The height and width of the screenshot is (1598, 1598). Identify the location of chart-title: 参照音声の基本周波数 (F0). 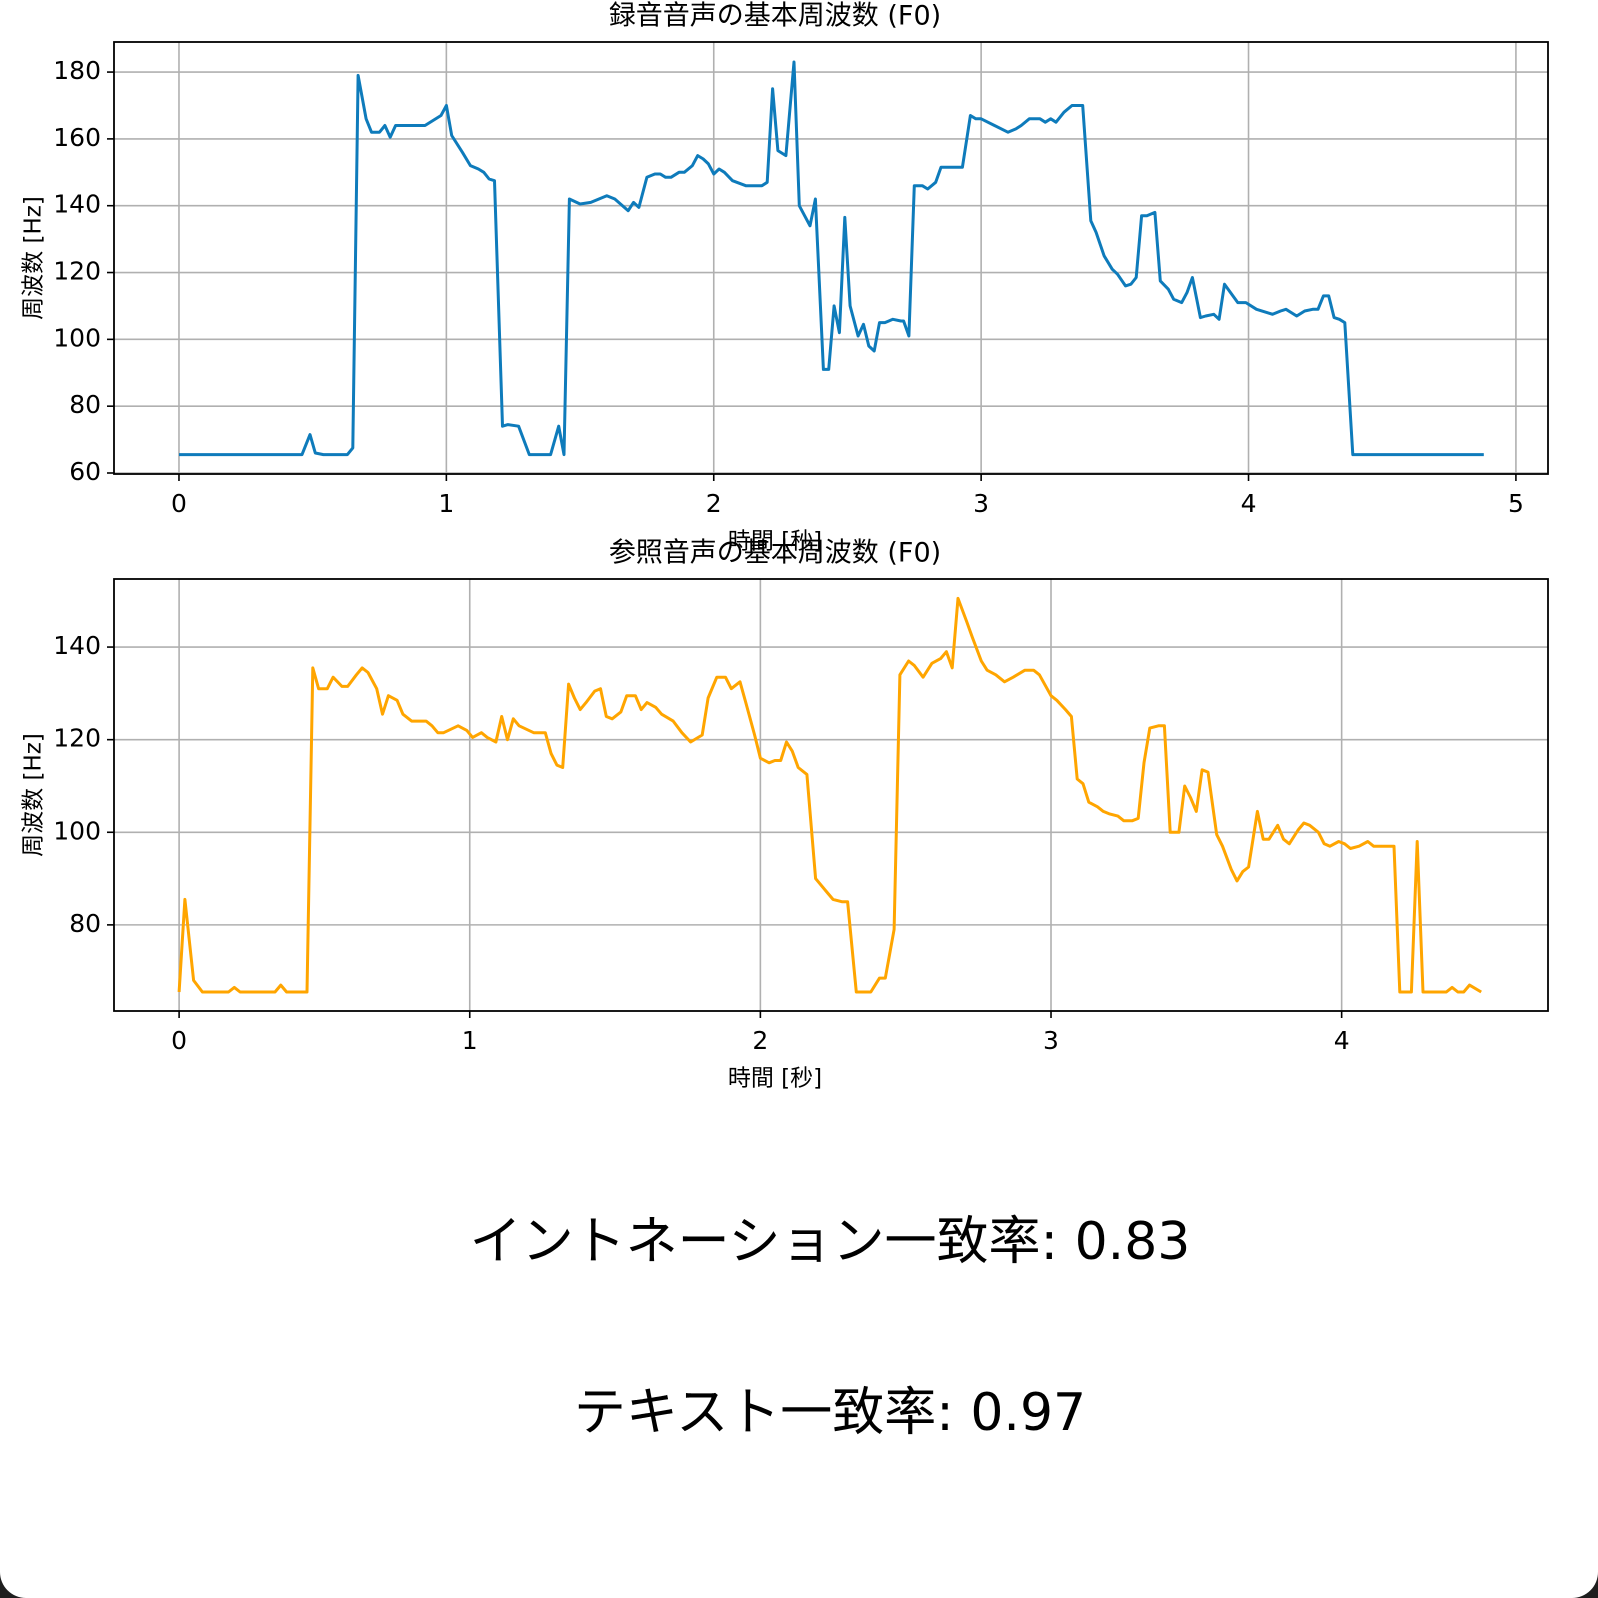
(775, 553).